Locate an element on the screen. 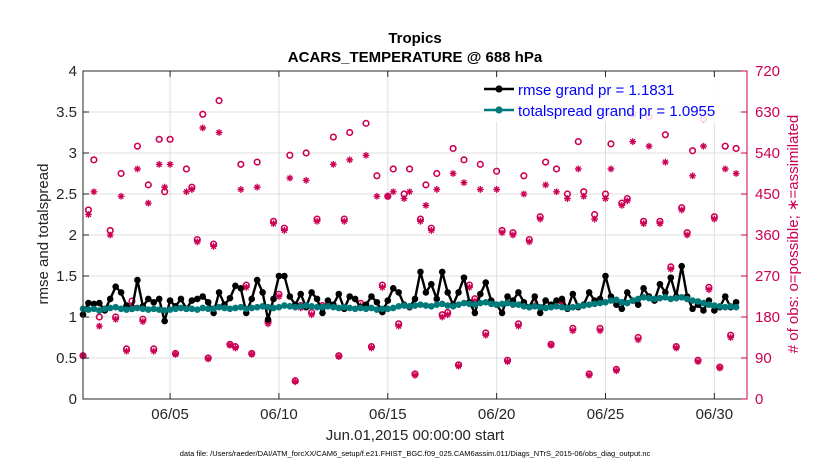  y-left-tick-label: 0.5 is located at coordinates (66, 358).